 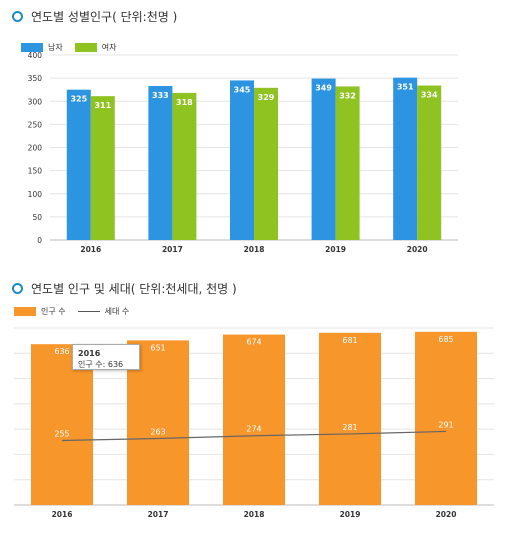 I want to click on legend-swatch-households, so click(x=88, y=311).